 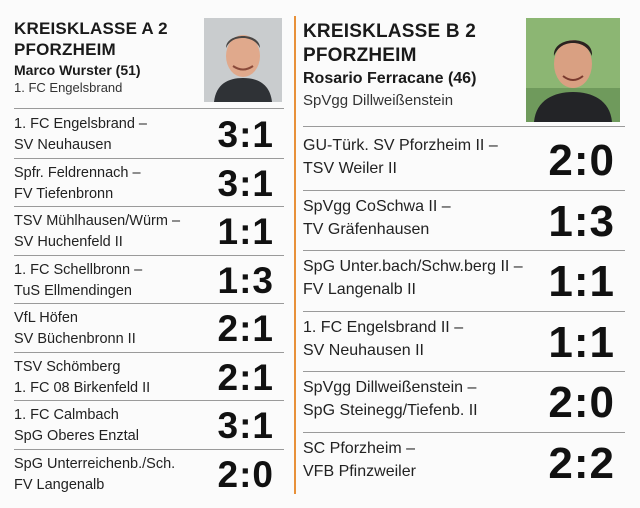 What do you see at coordinates (389, 31) in the screenshot?
I see `league-title-line1: KREISKLASSE B 2` at bounding box center [389, 31].